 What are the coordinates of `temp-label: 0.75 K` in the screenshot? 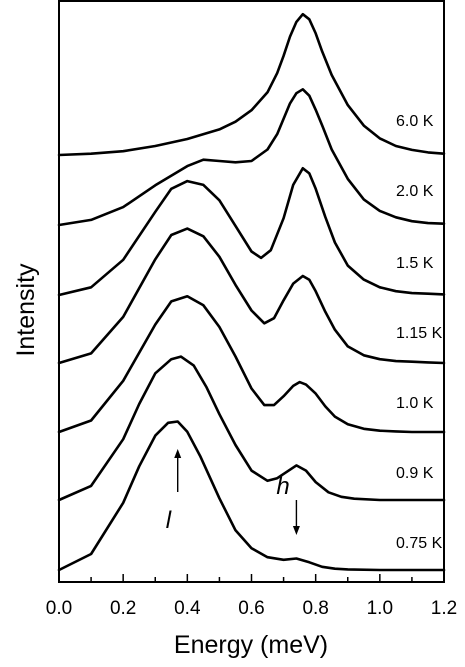 It's located at (419, 543).